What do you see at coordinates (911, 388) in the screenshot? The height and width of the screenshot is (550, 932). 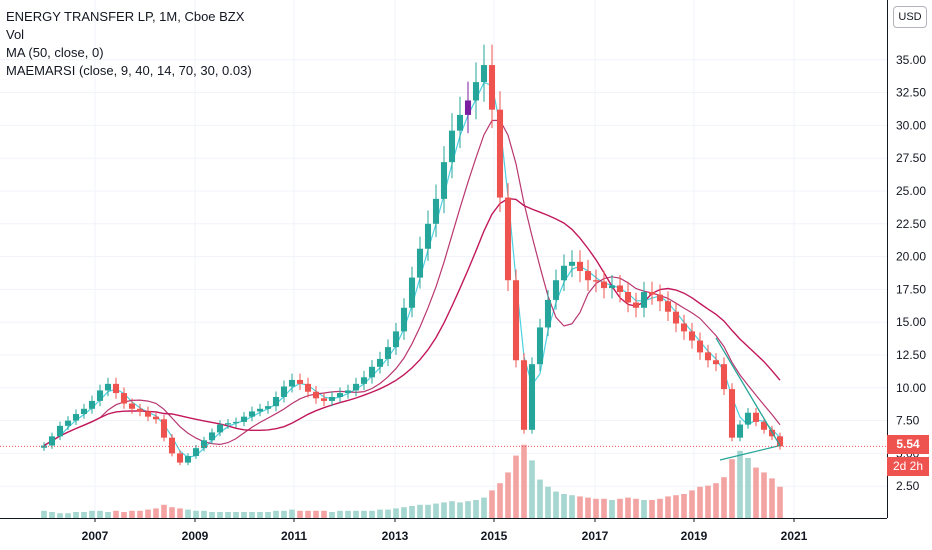 I see `y-tick-label: 10.00` at bounding box center [911, 388].